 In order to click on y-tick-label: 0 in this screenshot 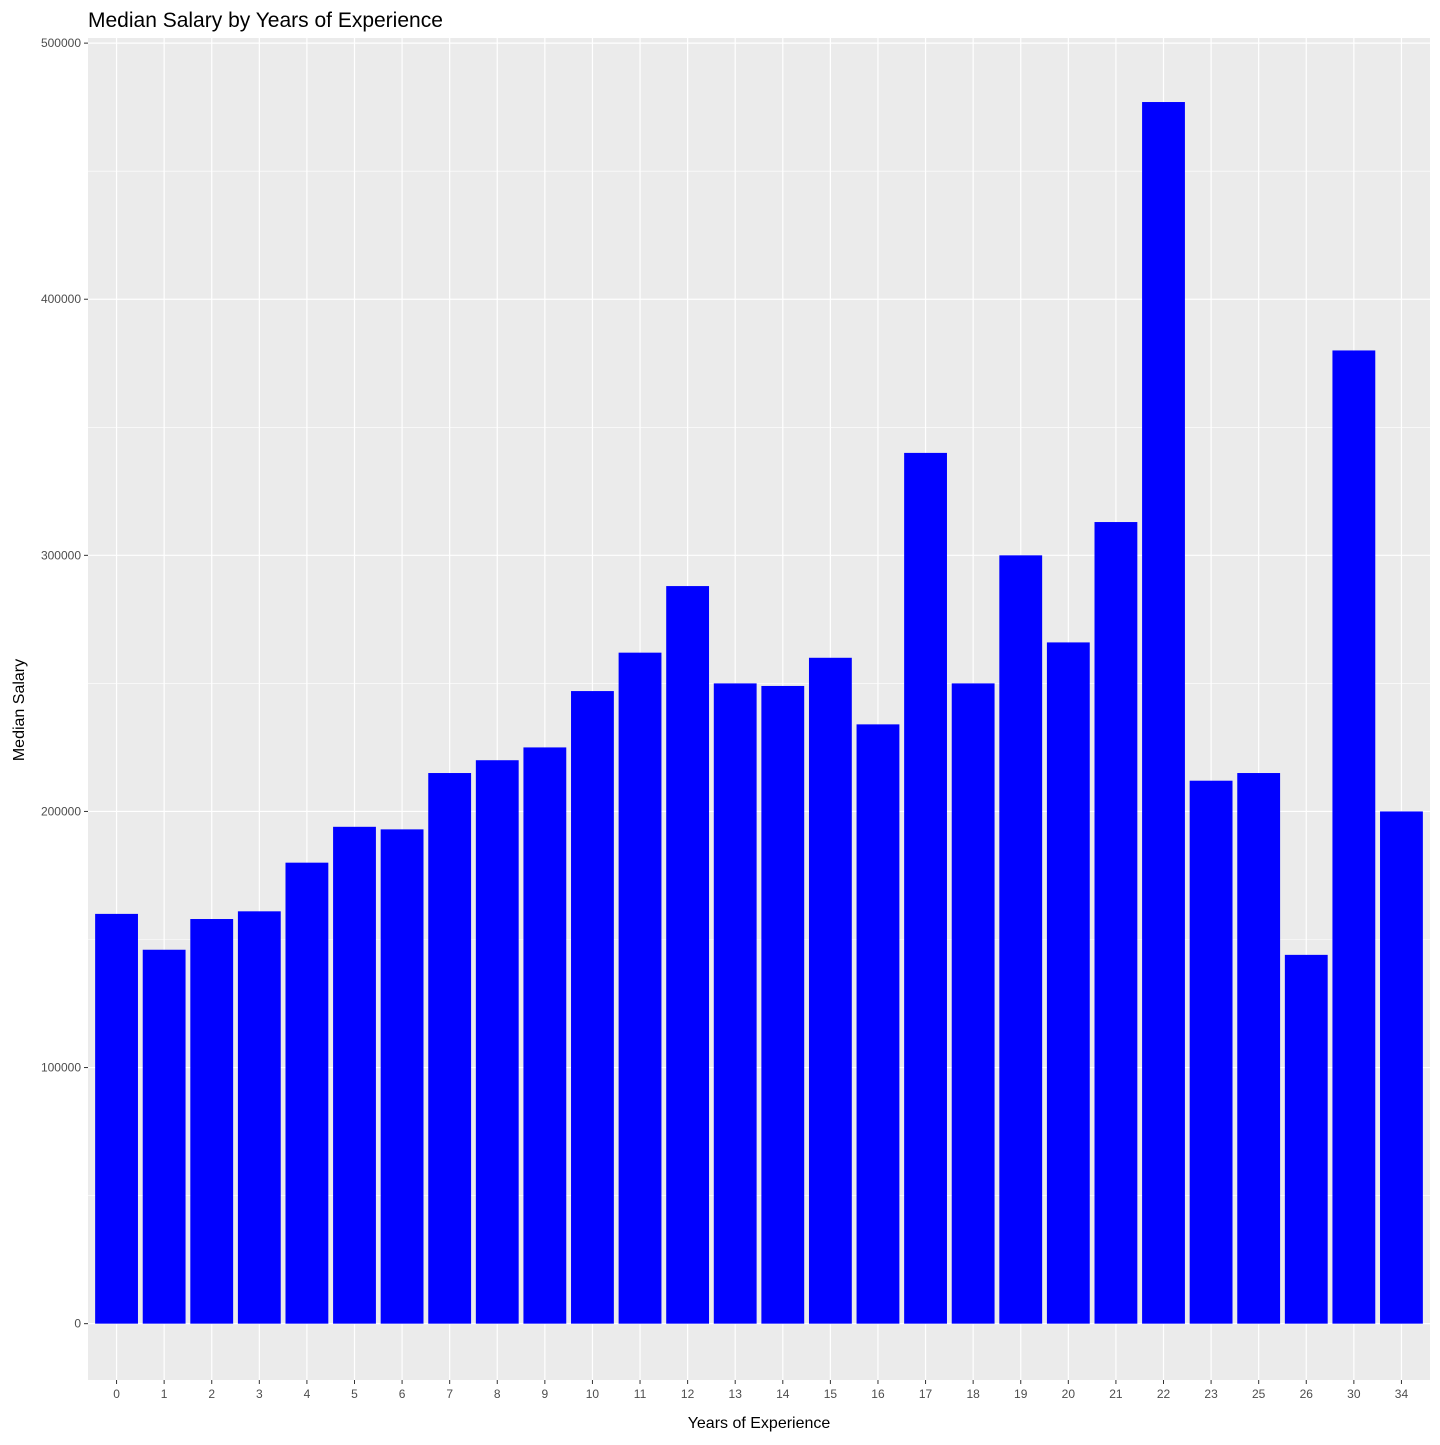, I will do `click(77, 1324)`.